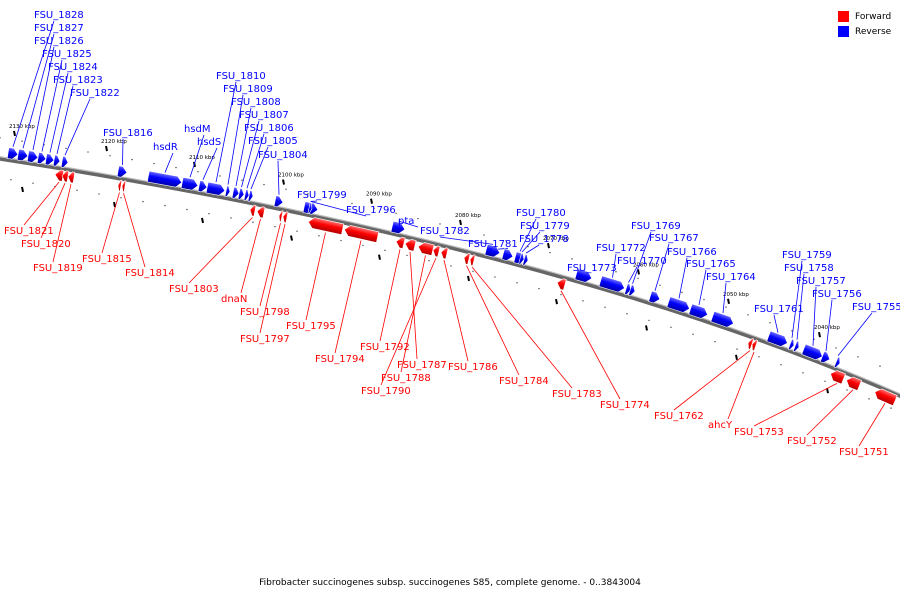  What do you see at coordinates (165, 147) in the screenshot?
I see `gene-label-hsdr: hsdR` at bounding box center [165, 147].